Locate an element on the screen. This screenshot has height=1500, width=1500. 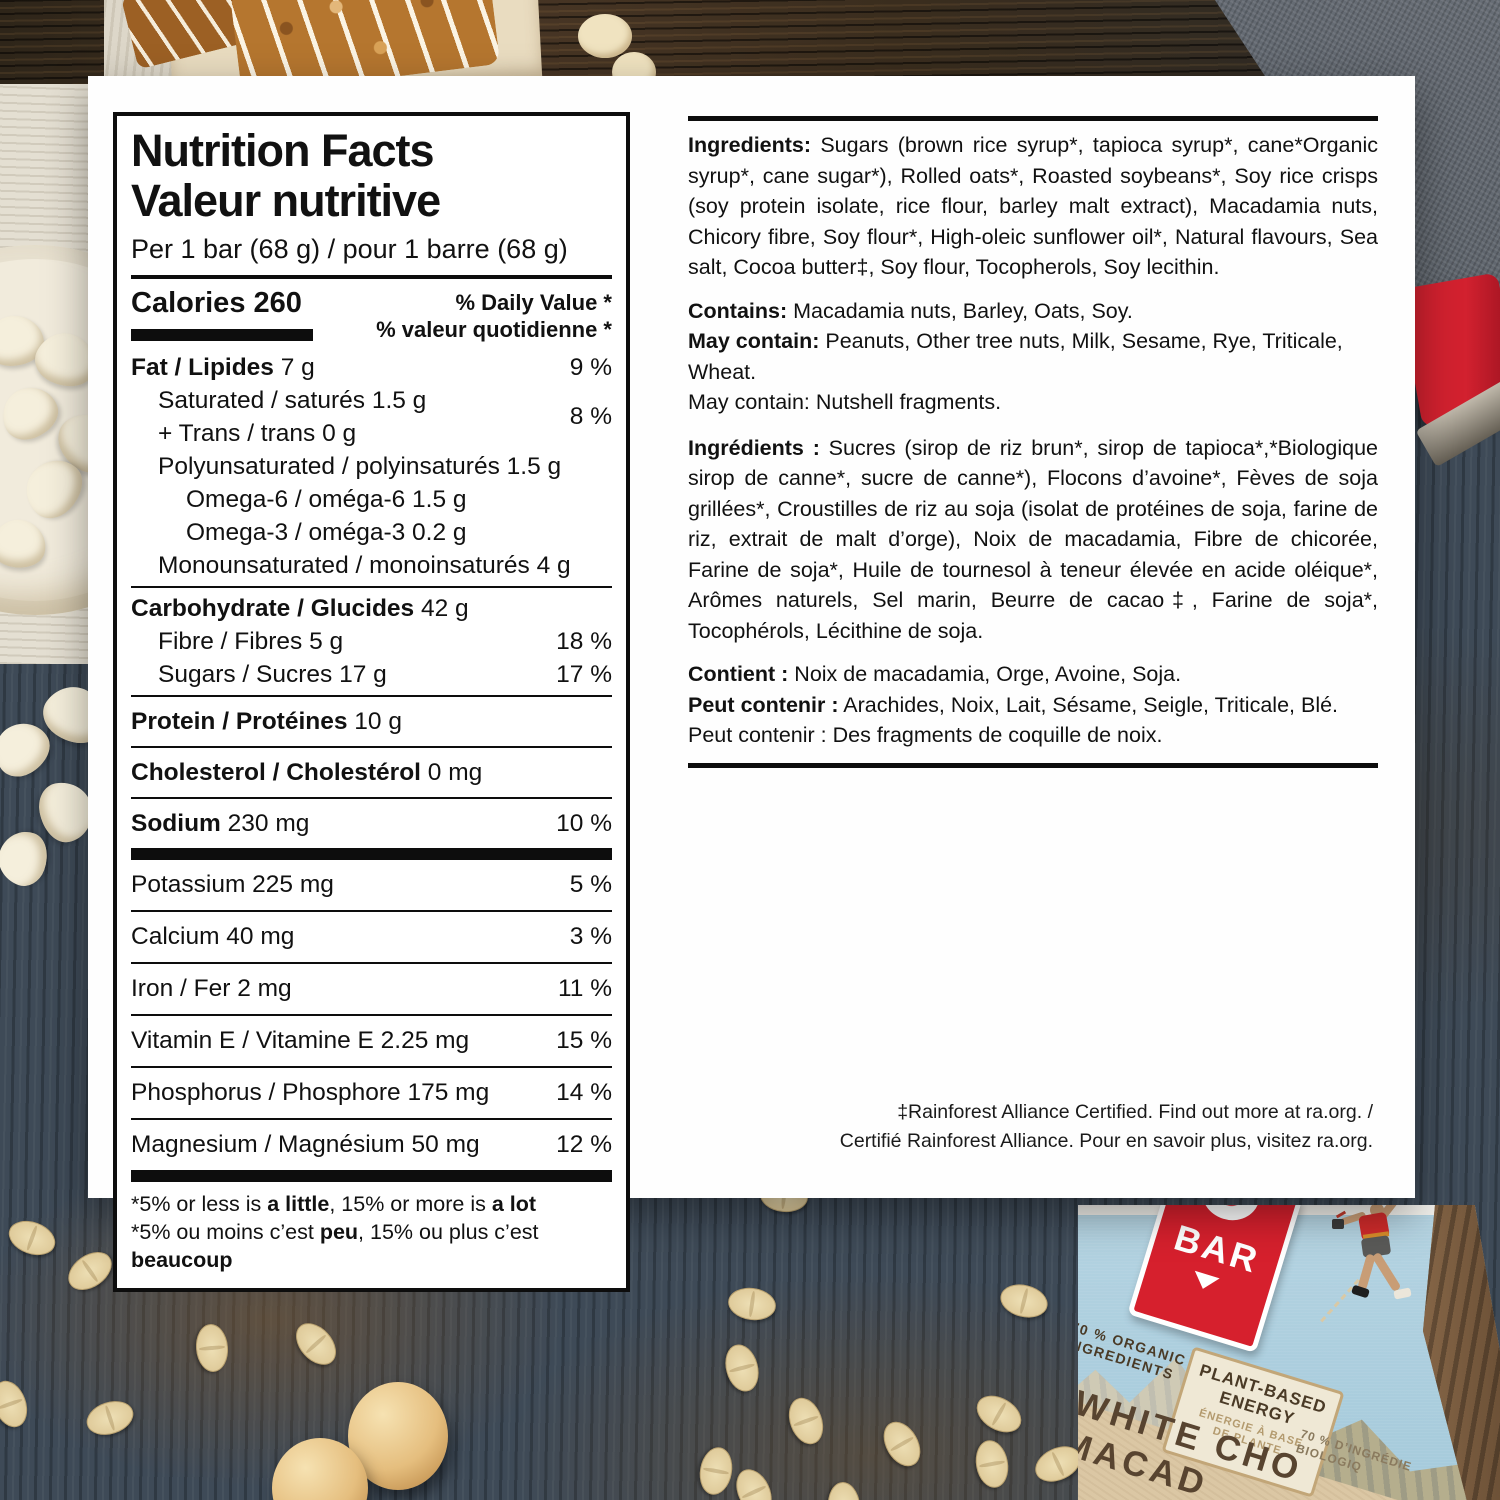
clif-logo-triangle-icon is located at coordinates (1205, 1281).